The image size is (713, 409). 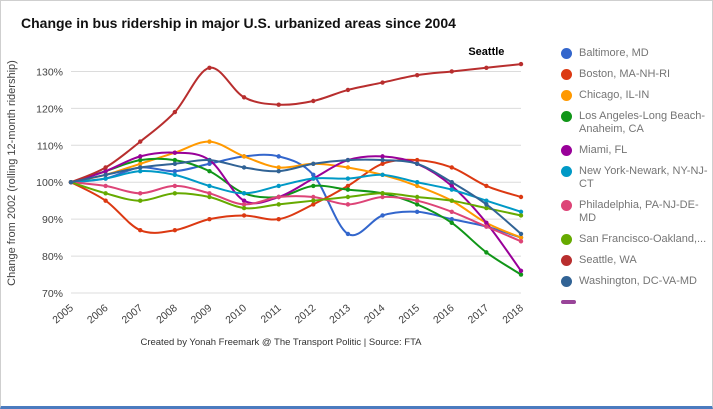 I want to click on legend-item-9: Washington, DC-VA-MD, so click(x=635, y=281).